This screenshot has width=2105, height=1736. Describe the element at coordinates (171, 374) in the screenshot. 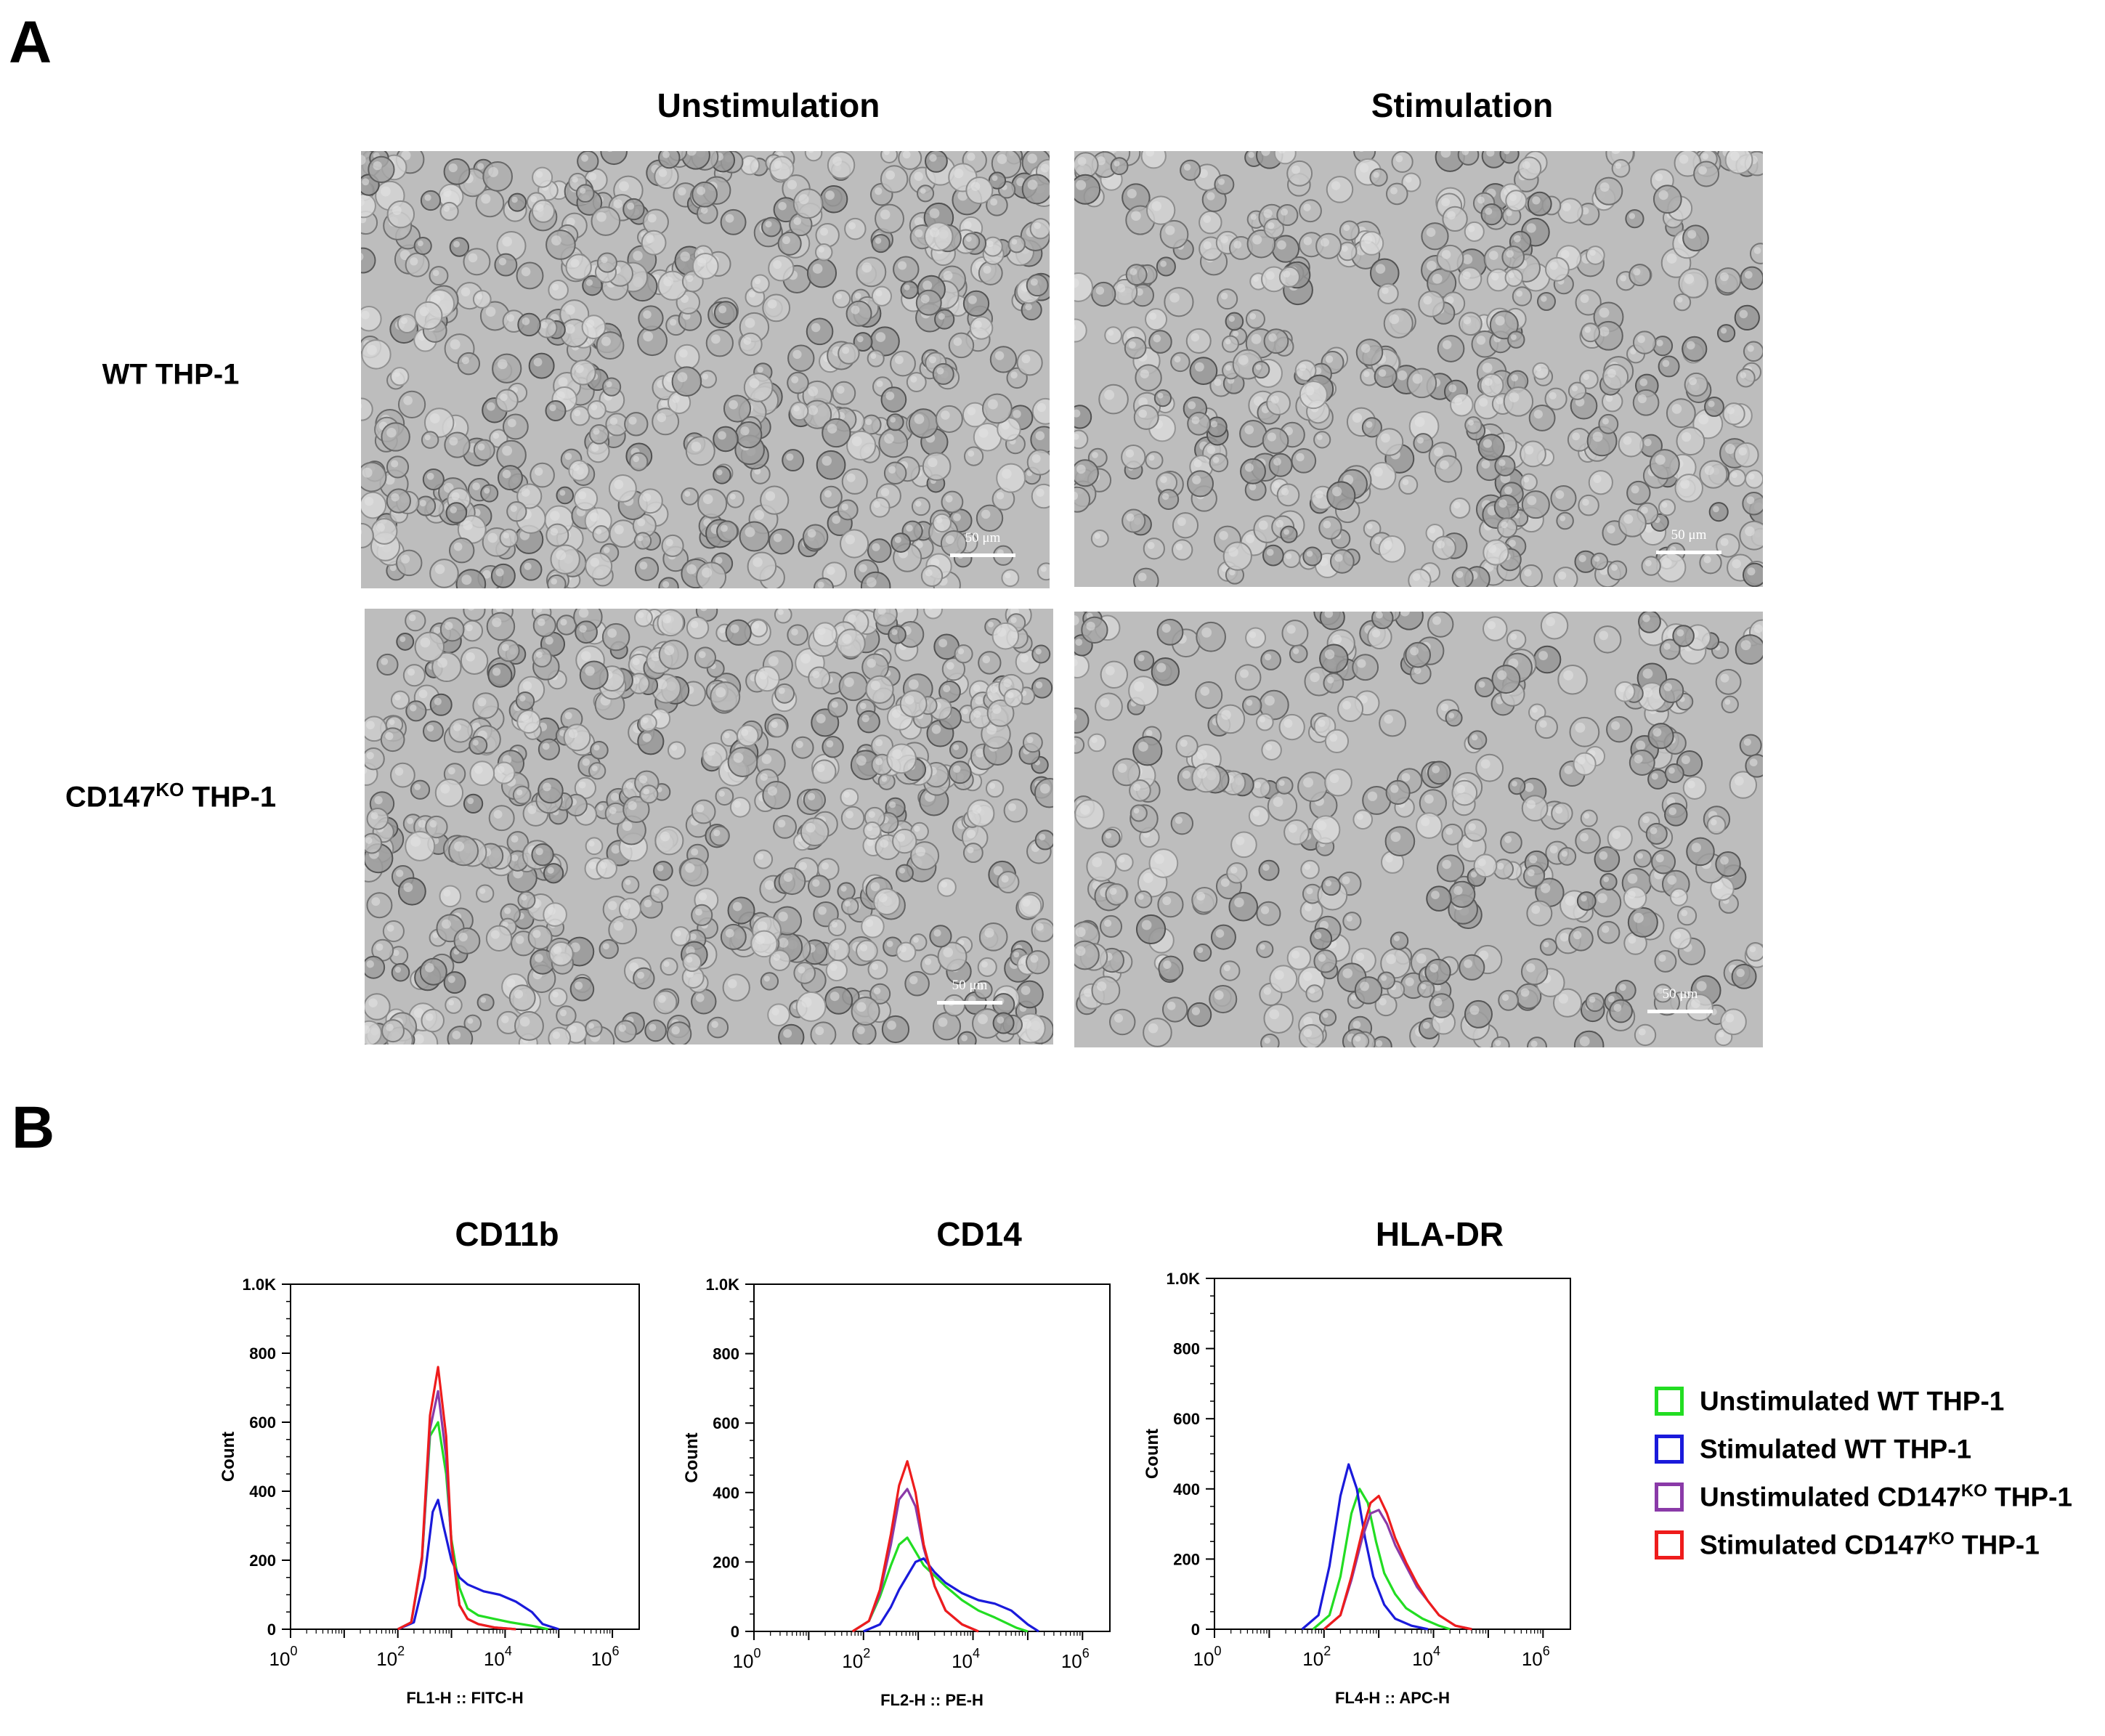

I see `row-header-wt-thp1: WT THP-1` at that location.